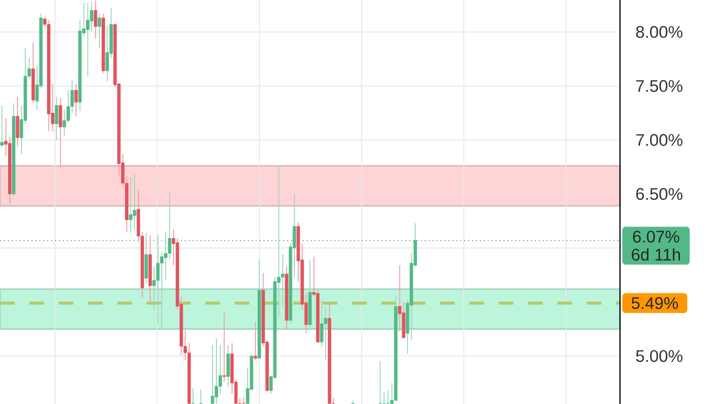  What do you see at coordinates (659, 86) in the screenshot?
I see `y-tick-label: 7.50%` at bounding box center [659, 86].